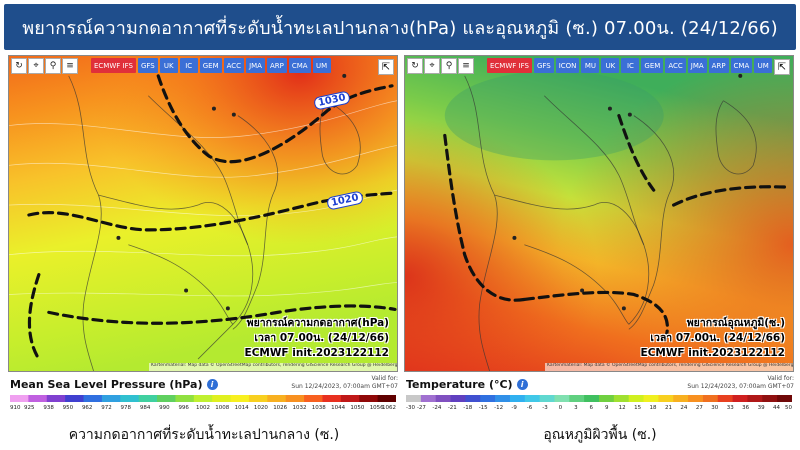 This screenshot has height=450, width=800. Describe the element at coordinates (29, 408) in the screenshot. I see `pressure-legend-tick: 925` at that location.